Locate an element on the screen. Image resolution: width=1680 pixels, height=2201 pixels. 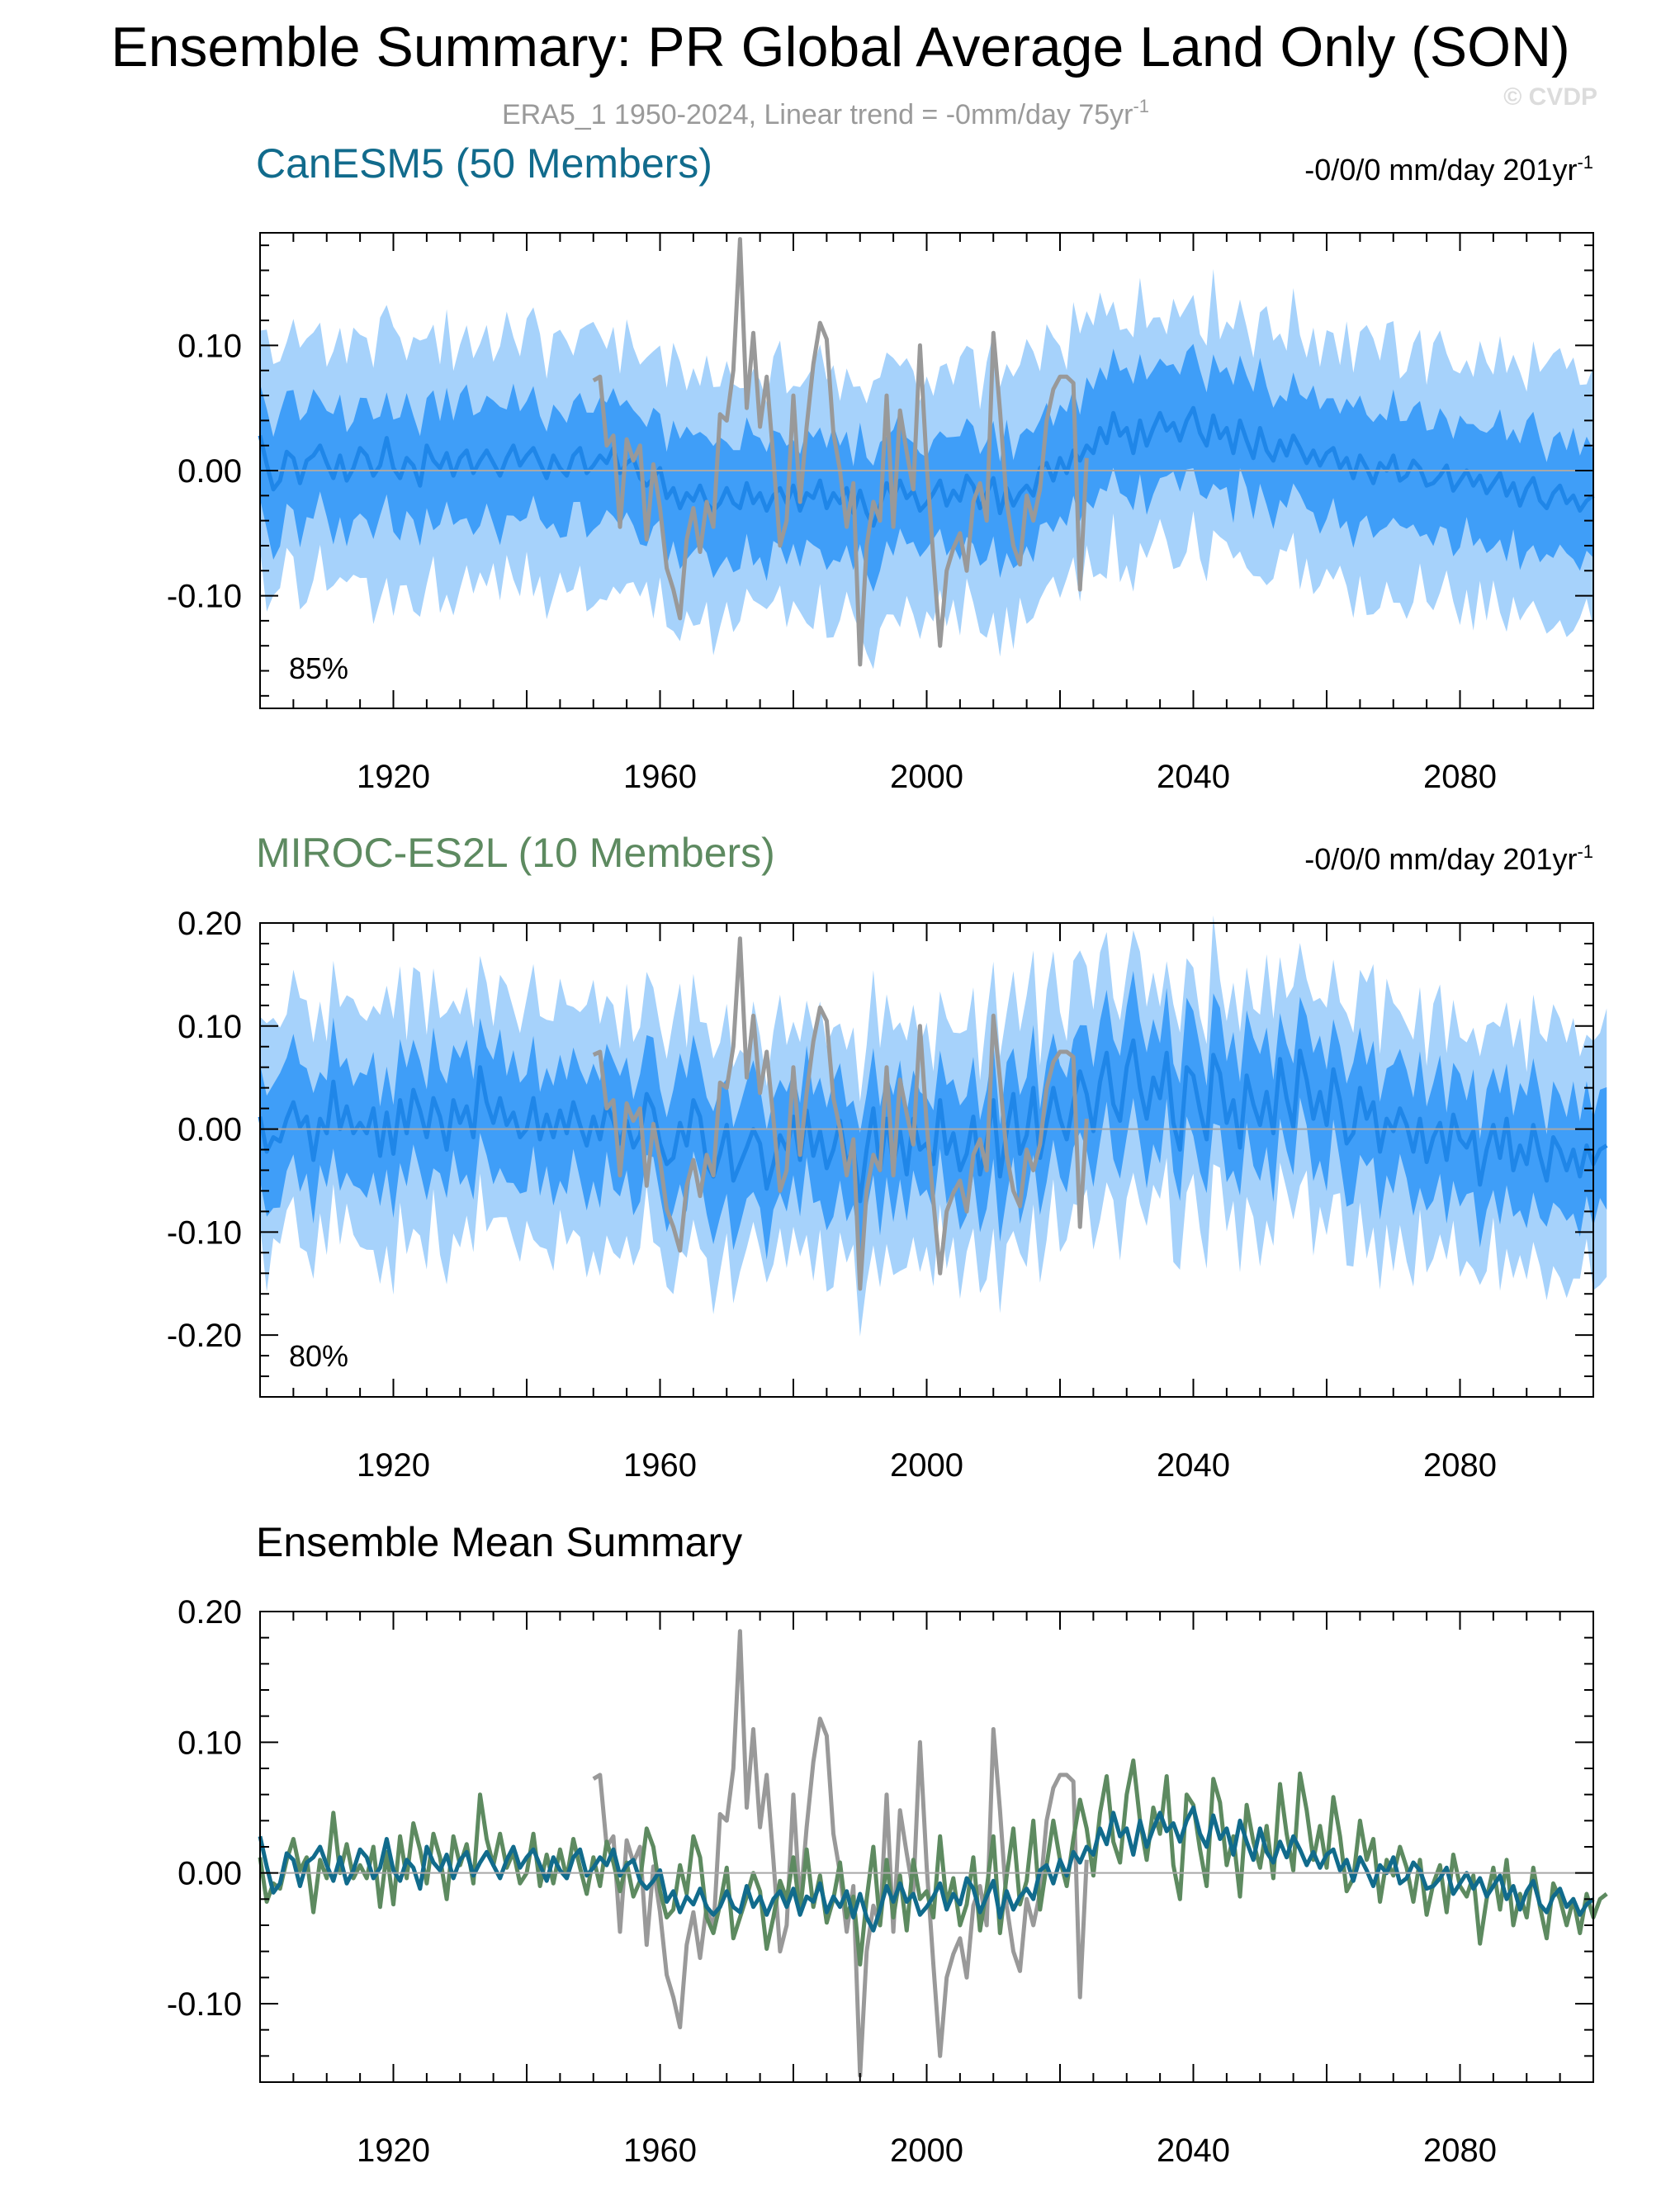
canesm5-xtick-label: 1920 is located at coordinates (393, 777).